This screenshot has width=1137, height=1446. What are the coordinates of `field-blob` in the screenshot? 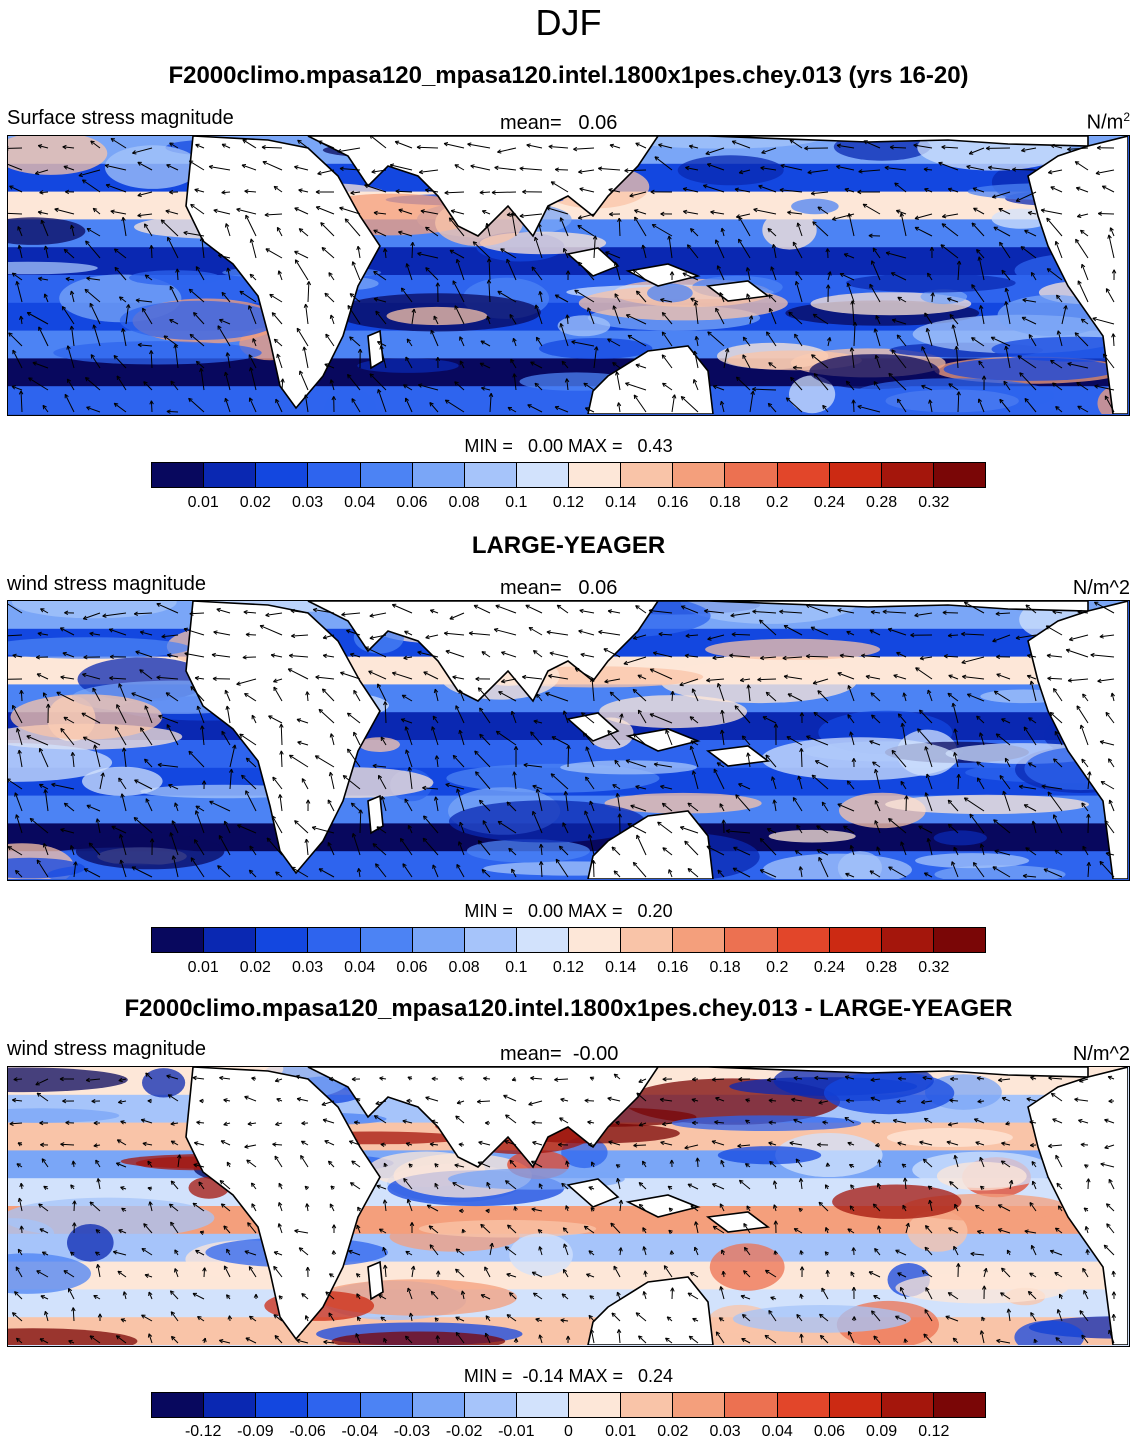 It's located at (829, 1155).